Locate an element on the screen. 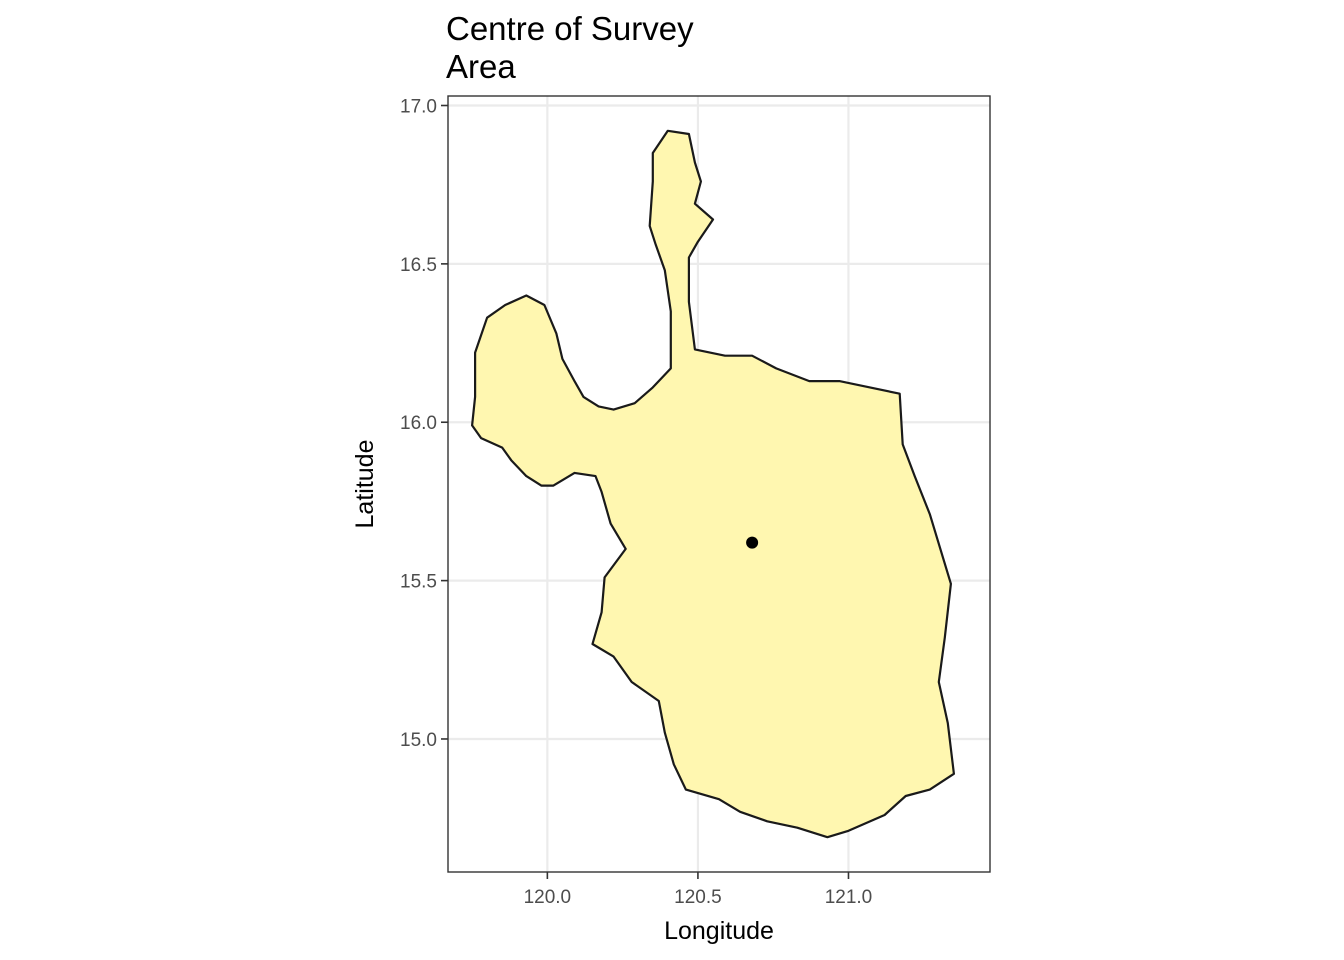 This screenshot has height=960, width=1344. map-title-line-2: Area is located at coordinates (481, 66).